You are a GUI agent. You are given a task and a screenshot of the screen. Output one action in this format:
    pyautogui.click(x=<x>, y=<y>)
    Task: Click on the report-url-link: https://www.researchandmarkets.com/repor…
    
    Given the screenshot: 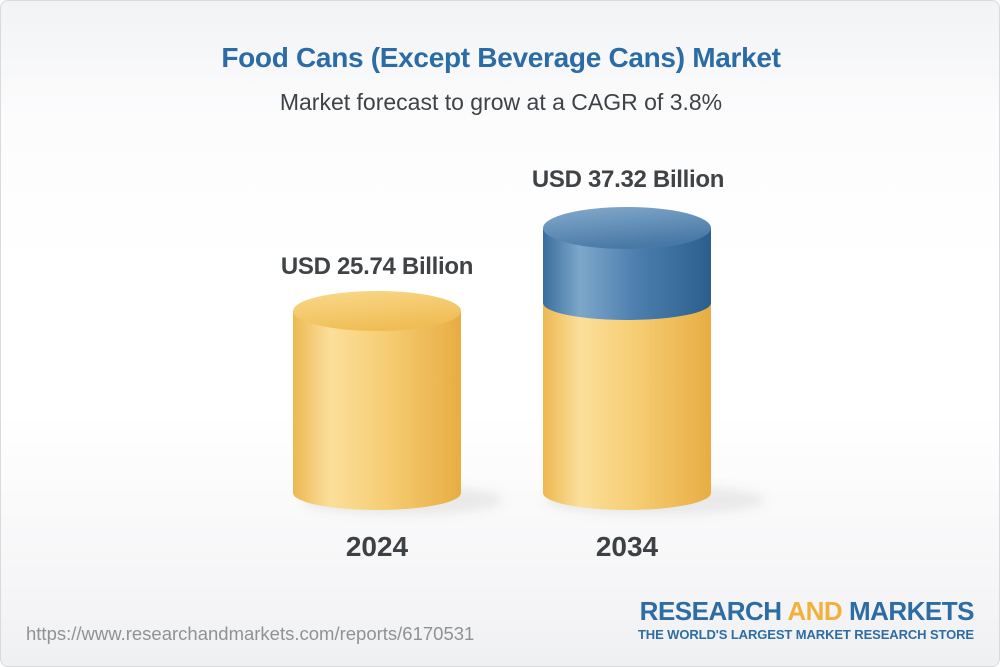 What is the action you would take?
    pyautogui.click(x=250, y=633)
    